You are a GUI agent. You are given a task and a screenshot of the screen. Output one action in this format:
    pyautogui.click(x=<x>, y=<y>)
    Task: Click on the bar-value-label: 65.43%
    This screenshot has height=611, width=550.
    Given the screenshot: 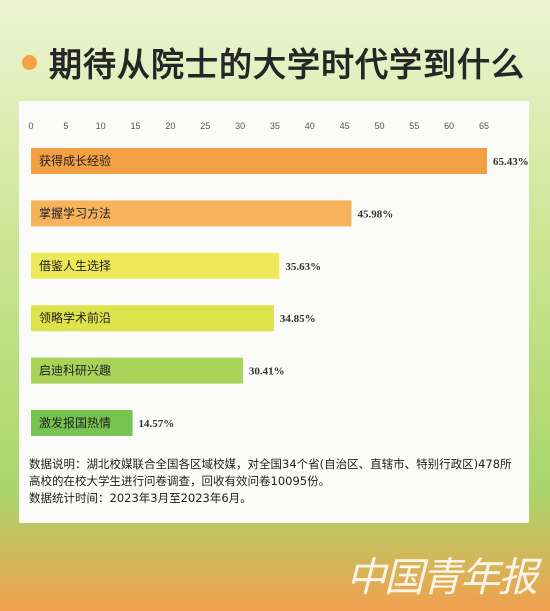 What is the action you would take?
    pyautogui.click(x=511, y=162)
    